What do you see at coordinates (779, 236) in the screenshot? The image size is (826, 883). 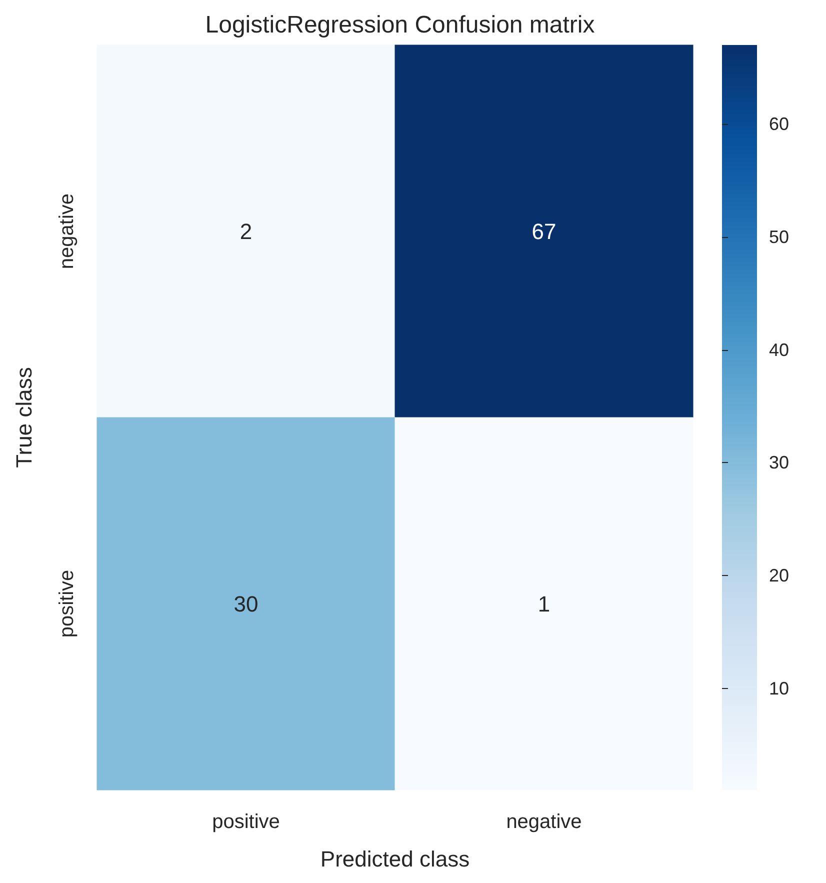 I see `color-bar-label: 50` at bounding box center [779, 236].